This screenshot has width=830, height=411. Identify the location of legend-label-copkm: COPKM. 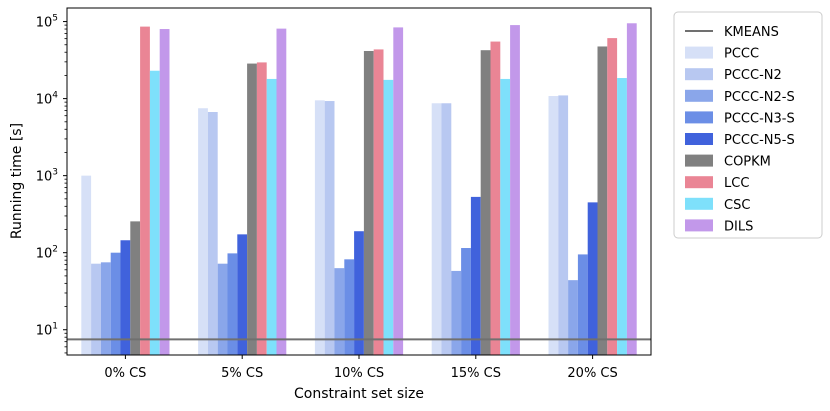
(747, 162).